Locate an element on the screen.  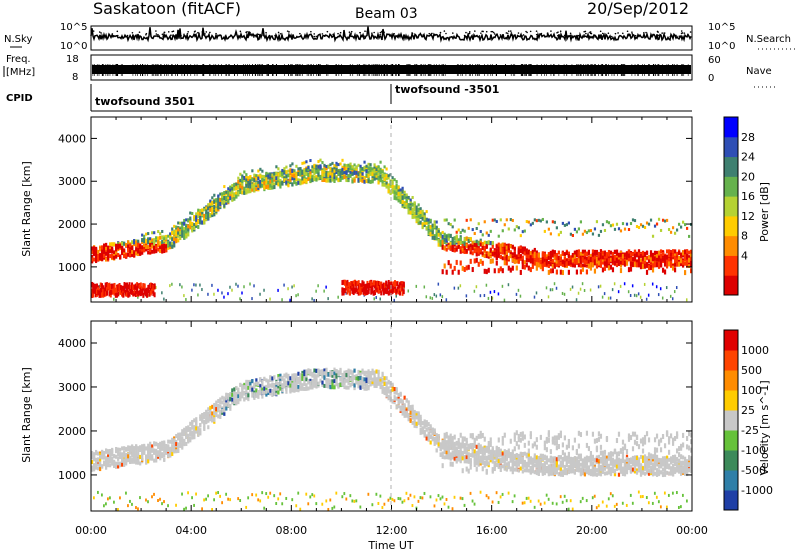
freq-label-2: [MHz] is located at coordinates (20, 72).